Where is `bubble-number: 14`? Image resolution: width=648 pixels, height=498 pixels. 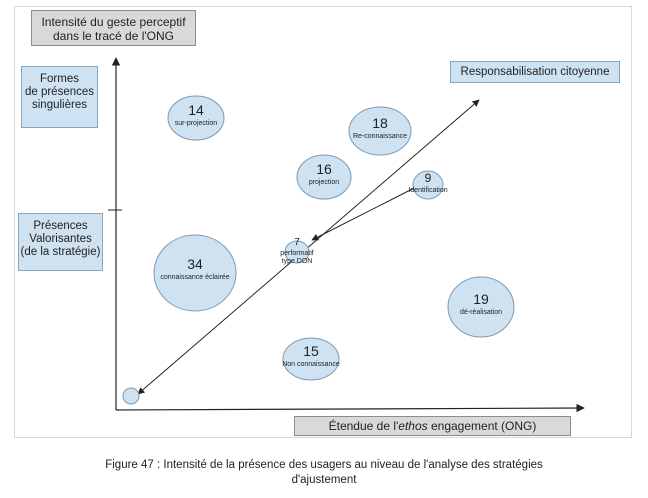
bubble-number: 14 is located at coordinates (196, 110).